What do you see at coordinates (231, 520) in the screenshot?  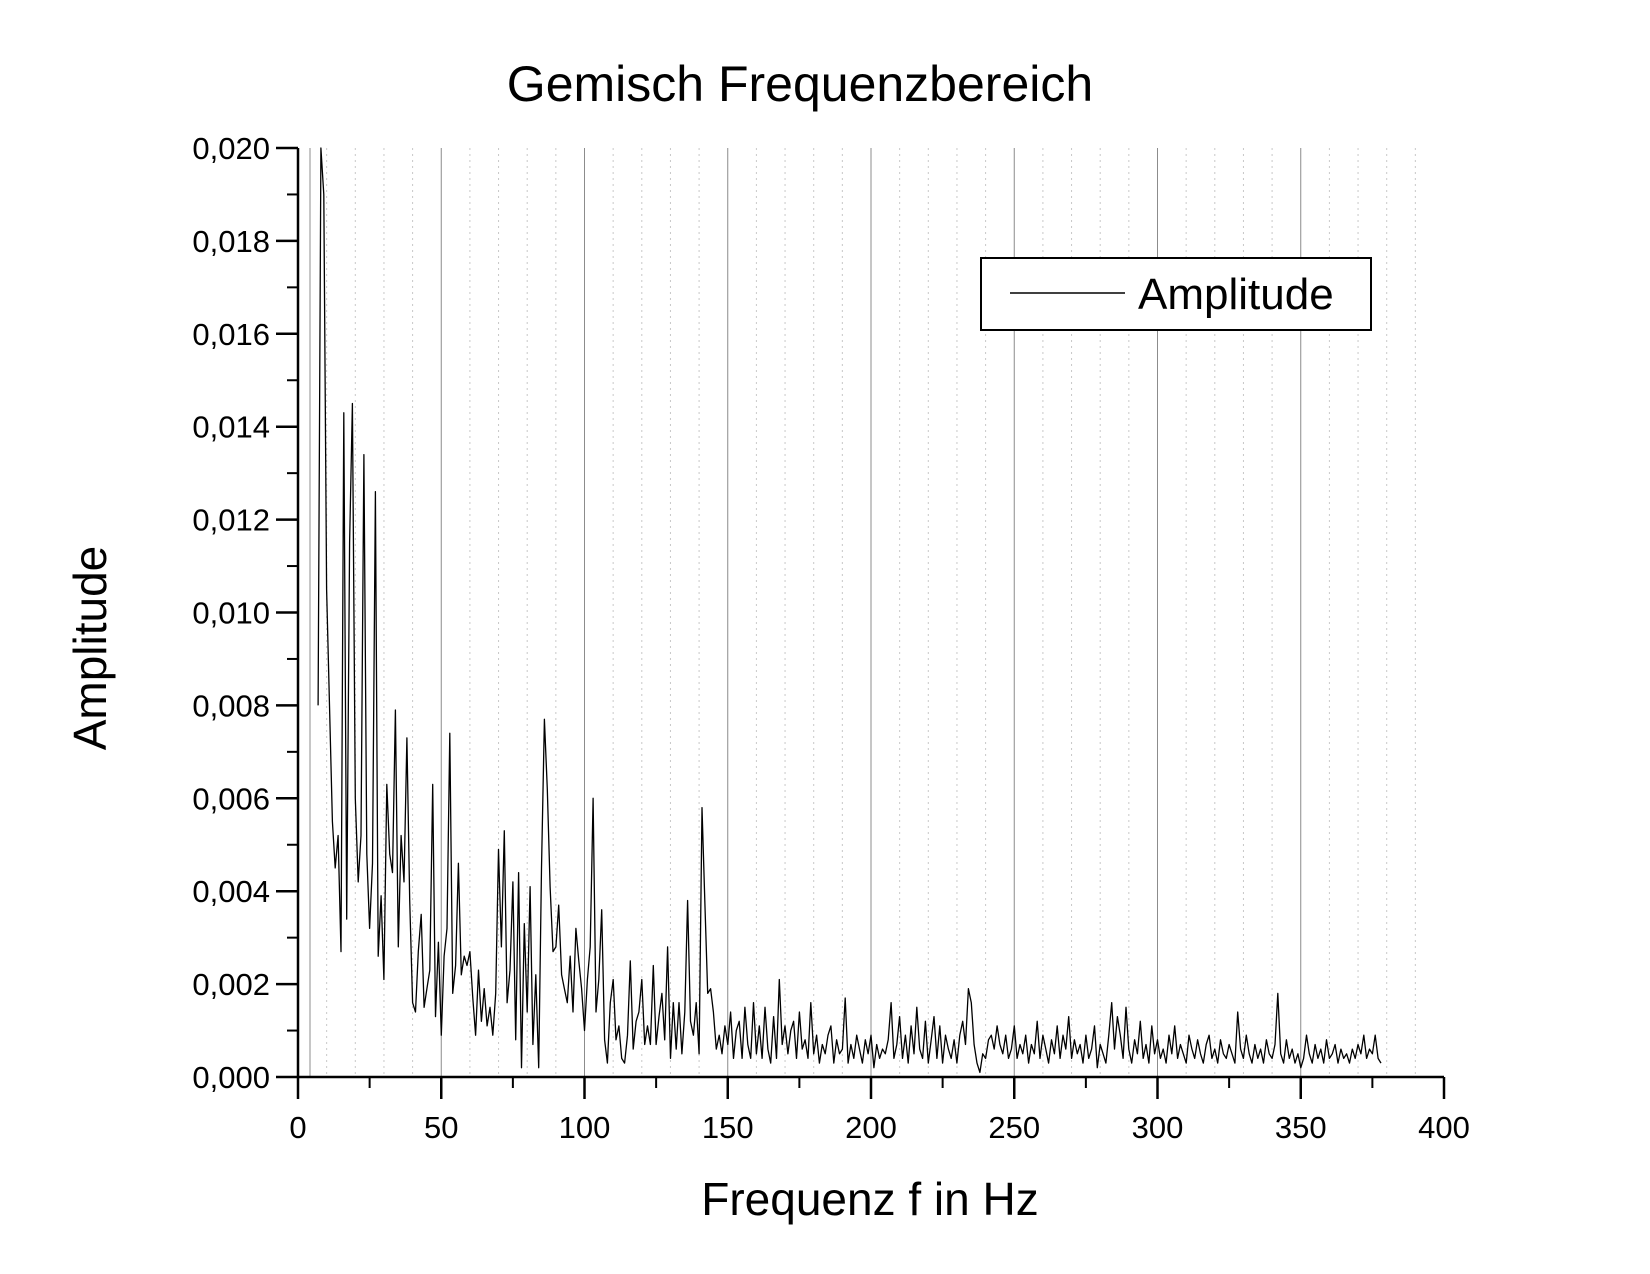 I see `y-tick-label: 0,012` at bounding box center [231, 520].